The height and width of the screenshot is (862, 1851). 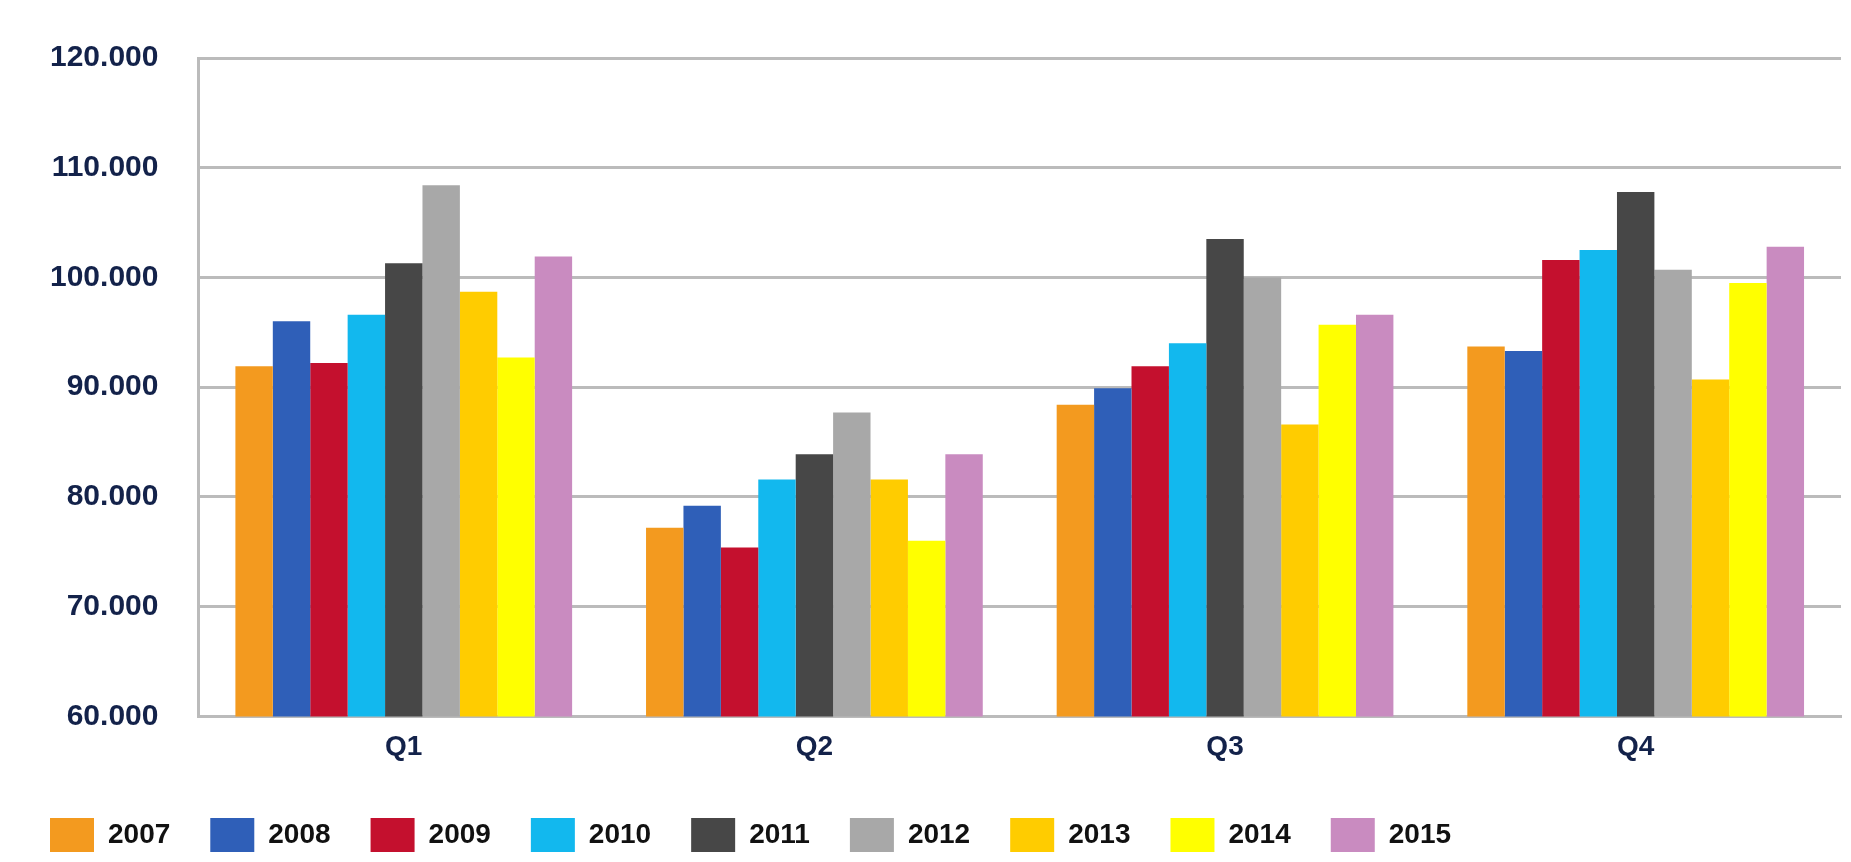 I want to click on legend-label: 2008, so click(x=299, y=833).